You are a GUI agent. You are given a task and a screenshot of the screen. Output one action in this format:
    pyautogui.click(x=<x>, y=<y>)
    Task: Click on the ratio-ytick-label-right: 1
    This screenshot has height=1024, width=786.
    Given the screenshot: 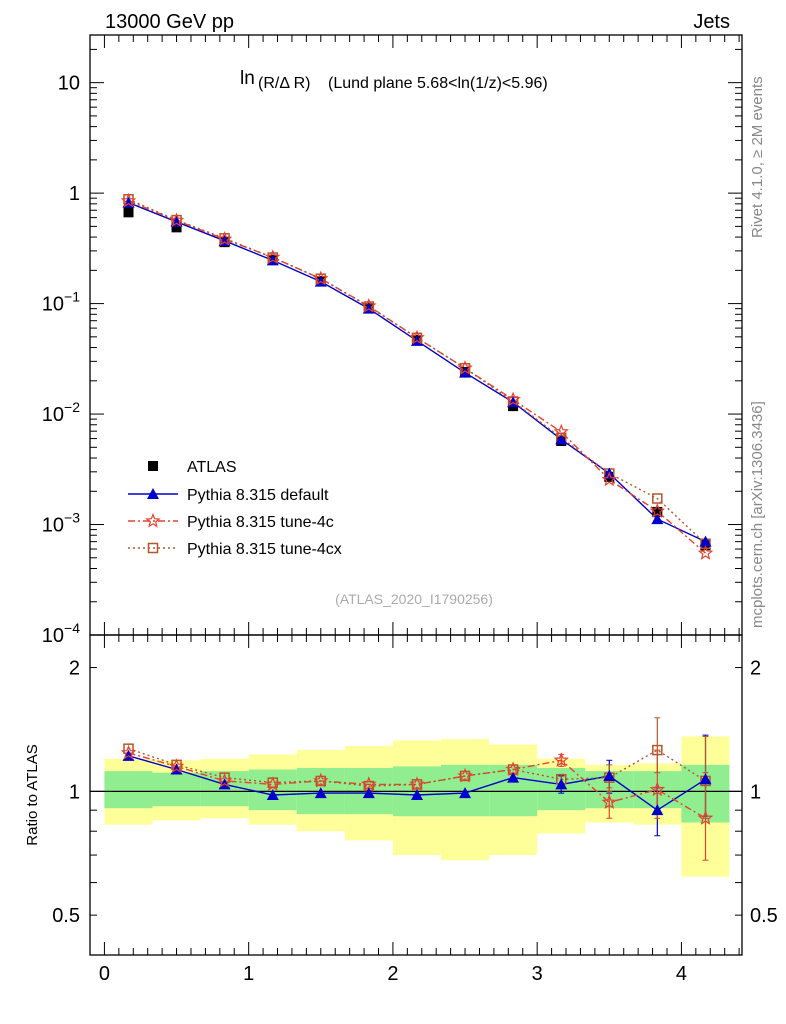 What is the action you would take?
    pyautogui.click(x=755, y=792)
    